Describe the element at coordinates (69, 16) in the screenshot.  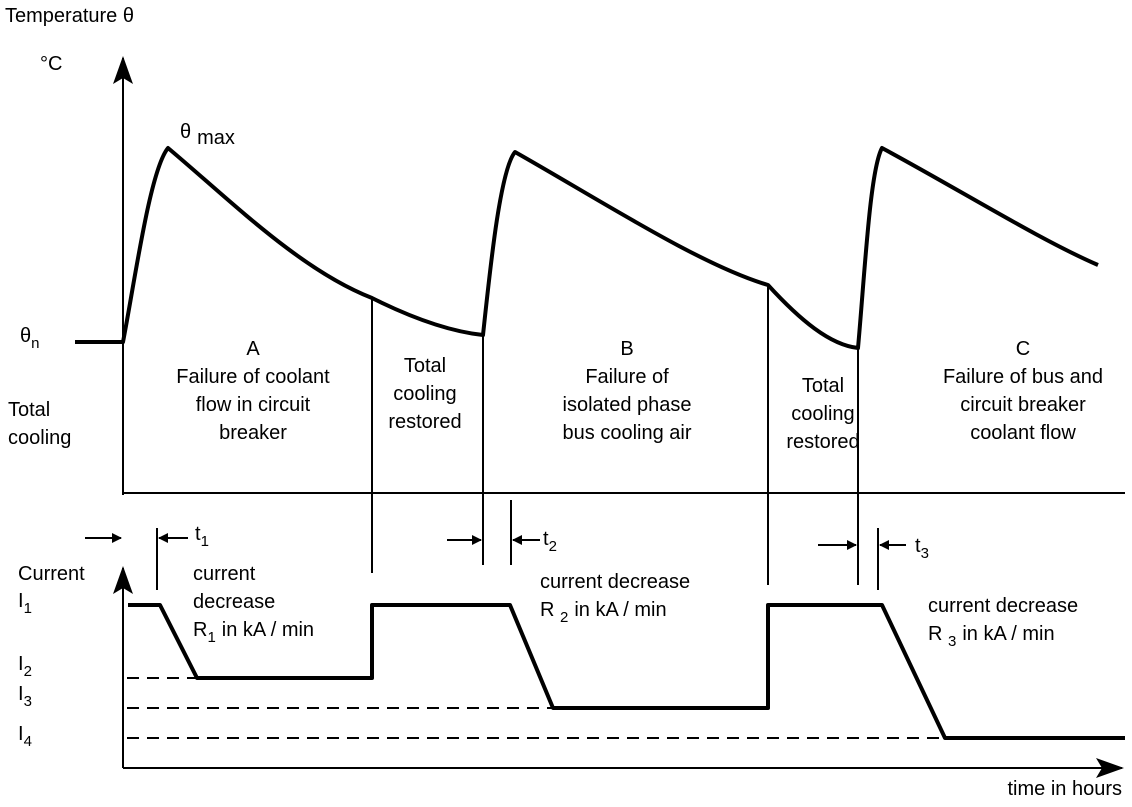
I see `temperature-label: Temperature θ` at that location.